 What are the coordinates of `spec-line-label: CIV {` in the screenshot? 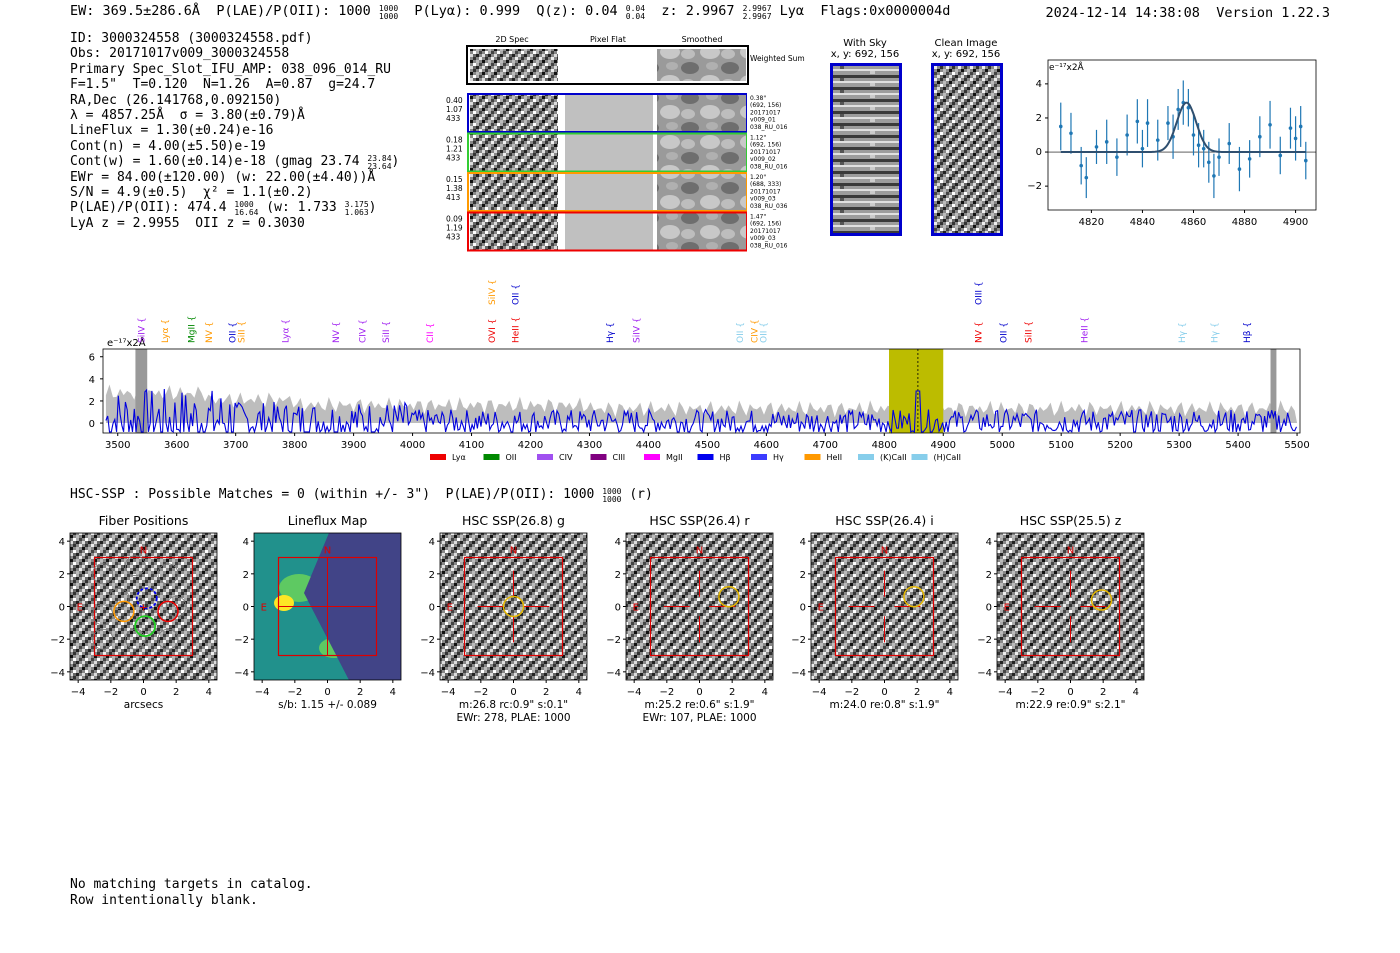 It's located at (756, 331).